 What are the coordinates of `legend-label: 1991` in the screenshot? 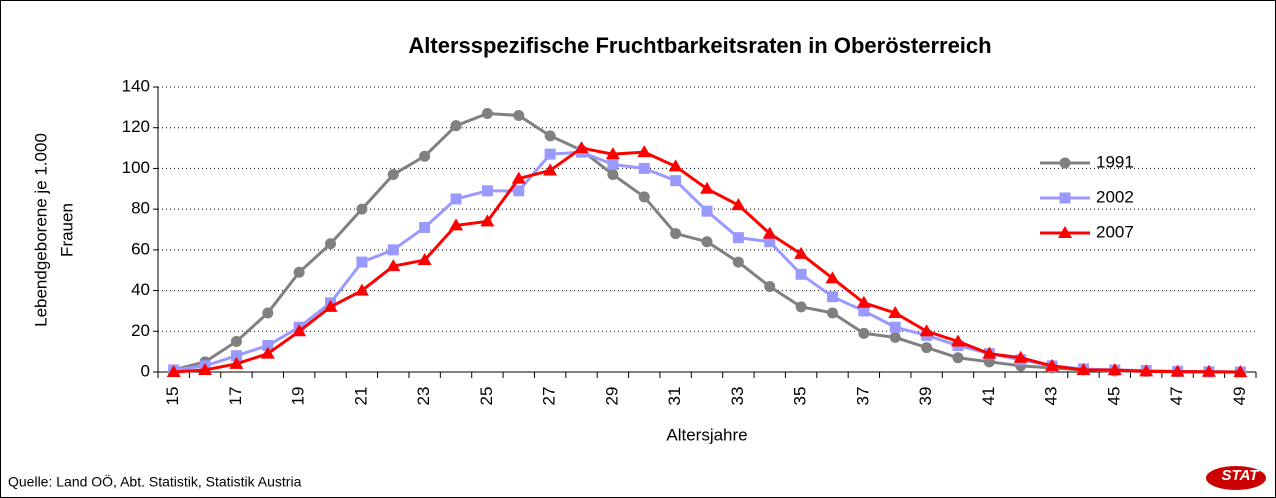 It's located at (1115, 161).